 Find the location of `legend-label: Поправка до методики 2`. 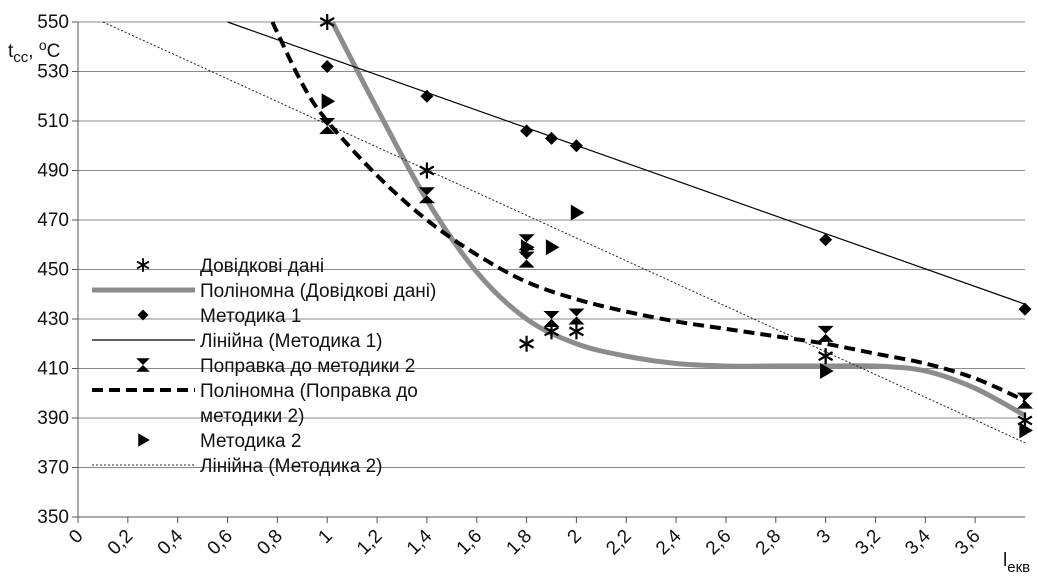

legend-label: Поправка до методики 2 is located at coordinates (307, 366).